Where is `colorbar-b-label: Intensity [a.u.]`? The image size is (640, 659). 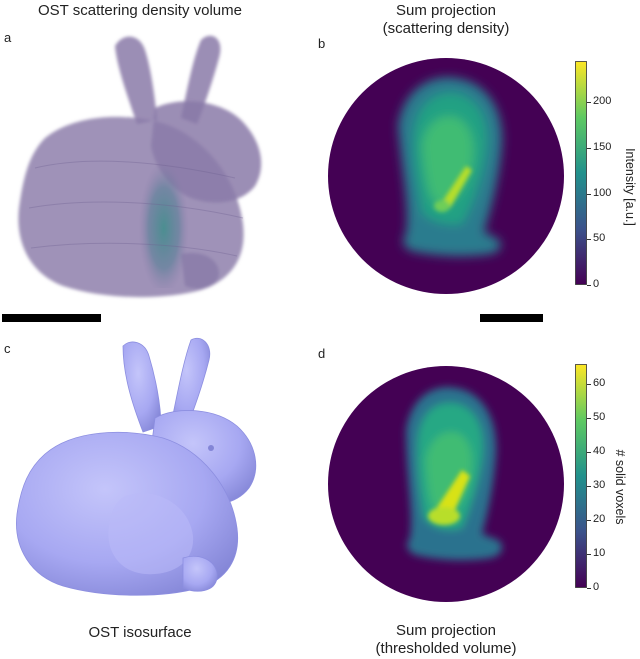 colorbar-b-label: Intensity [a.u.] is located at coordinates (630, 187).